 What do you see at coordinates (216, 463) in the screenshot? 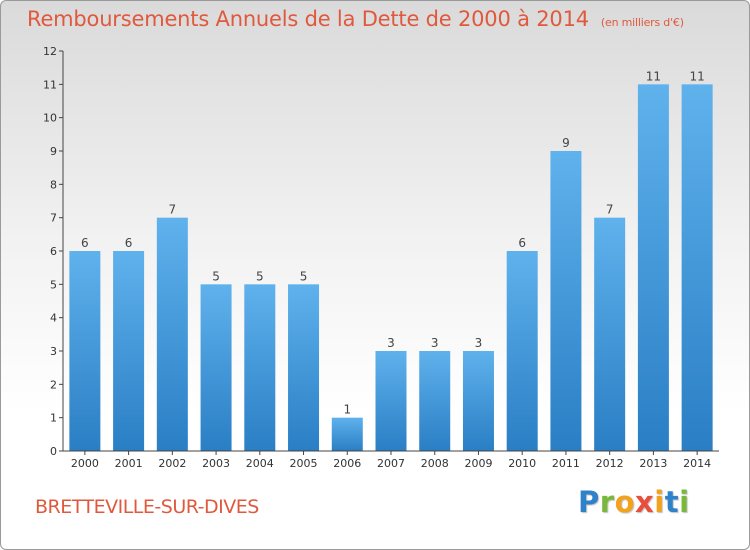
I see `x-tick-label-2003: 2003` at bounding box center [216, 463].